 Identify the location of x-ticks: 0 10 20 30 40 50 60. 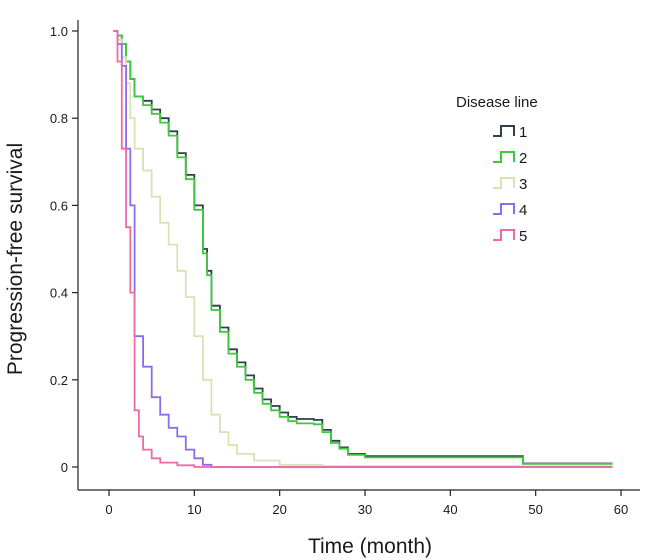
(366, 503).